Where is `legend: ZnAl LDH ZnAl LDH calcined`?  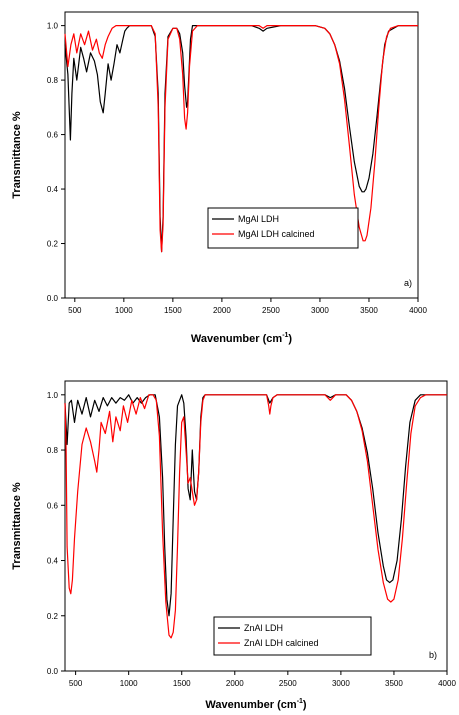 legend: ZnAl LDH ZnAl LDH calcined is located at coordinates (292, 636).